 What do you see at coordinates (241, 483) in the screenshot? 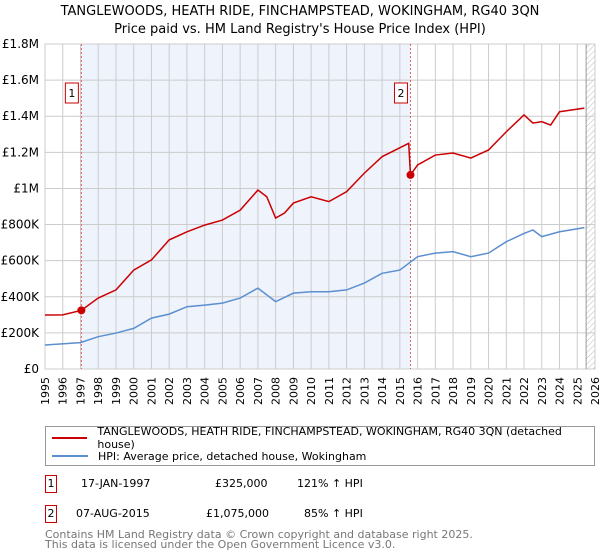
I see `sale-price: £325,000` at bounding box center [241, 483].